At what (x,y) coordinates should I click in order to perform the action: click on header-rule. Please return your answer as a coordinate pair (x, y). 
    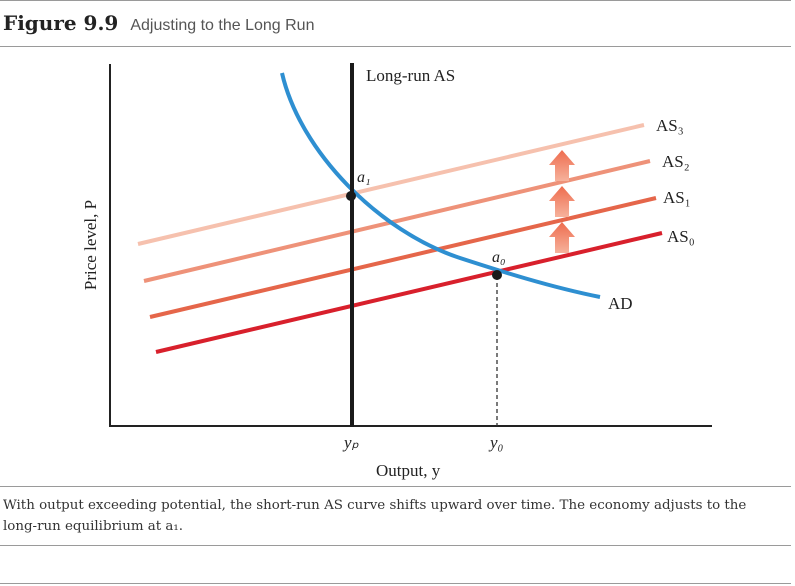
    Looking at the image, I should click on (395, 46).